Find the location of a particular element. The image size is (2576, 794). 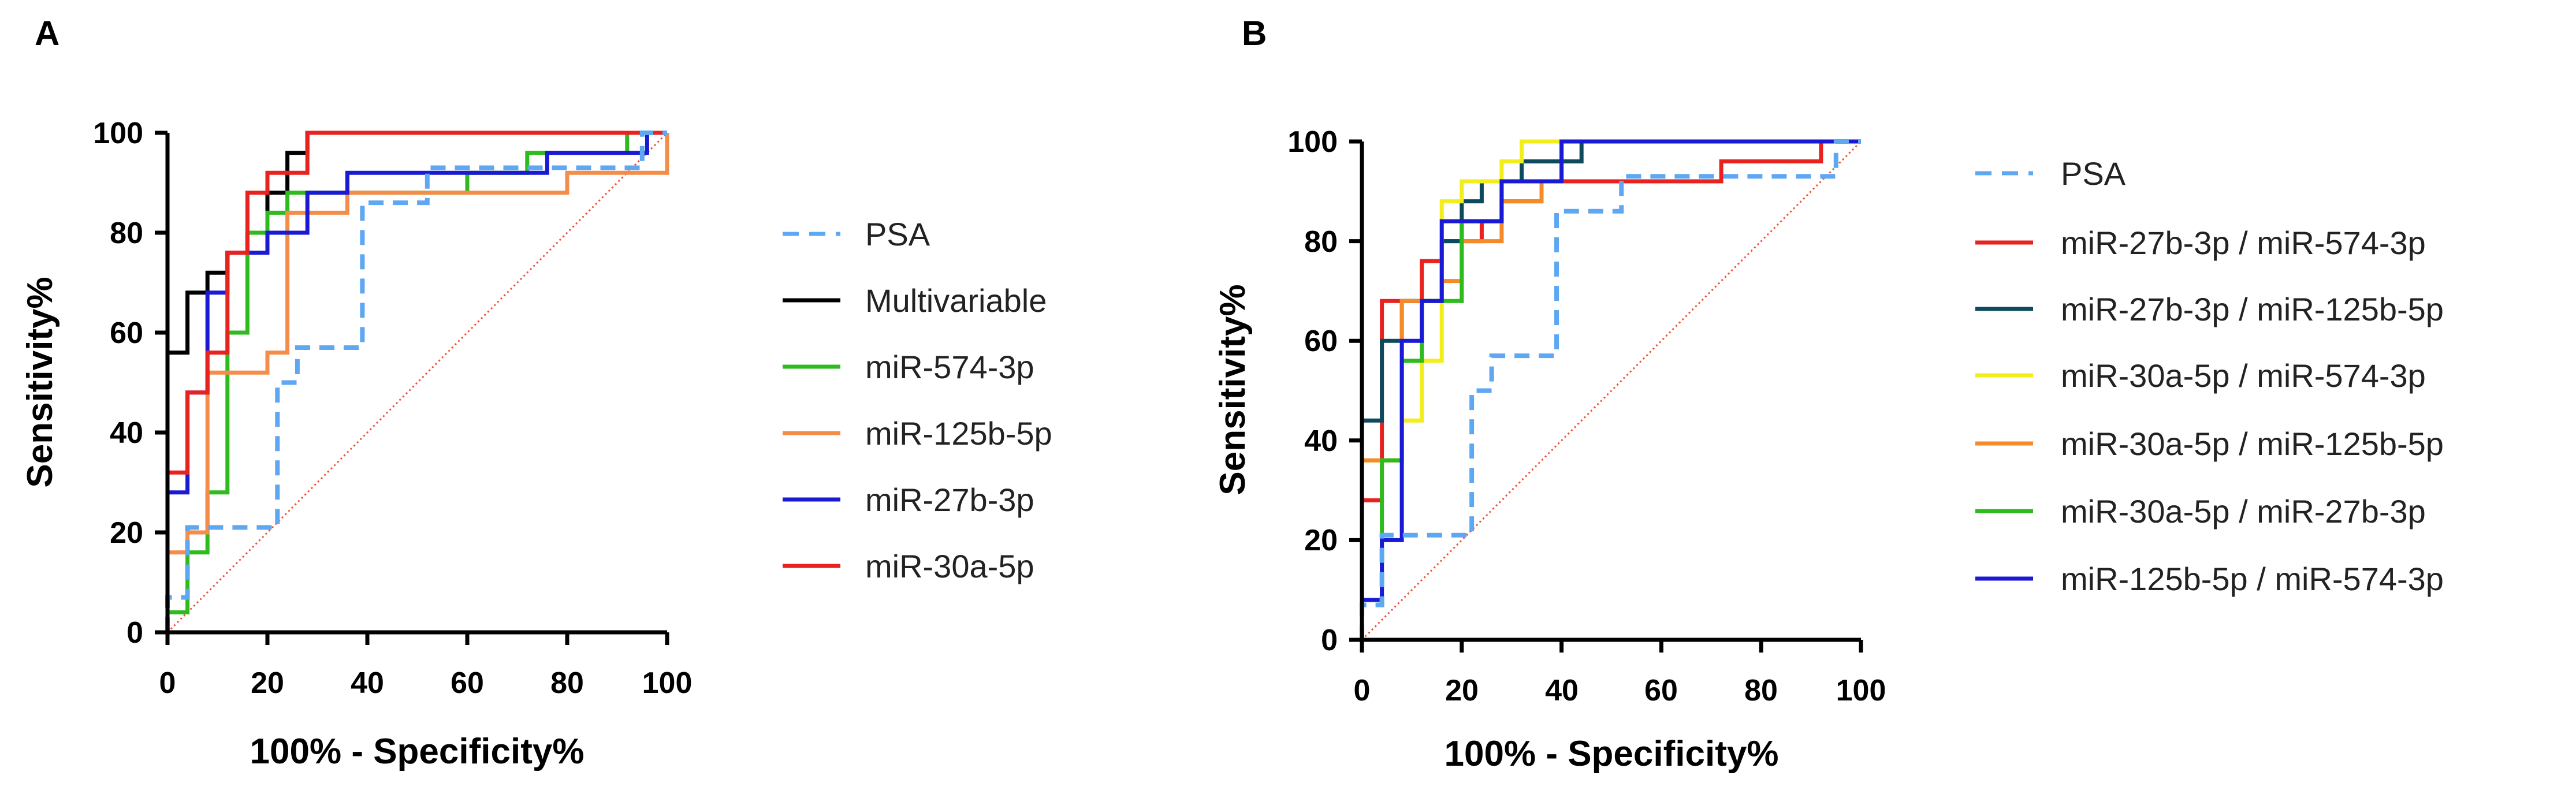

panel-a-ytick-0: 0 is located at coordinates (134, 633).